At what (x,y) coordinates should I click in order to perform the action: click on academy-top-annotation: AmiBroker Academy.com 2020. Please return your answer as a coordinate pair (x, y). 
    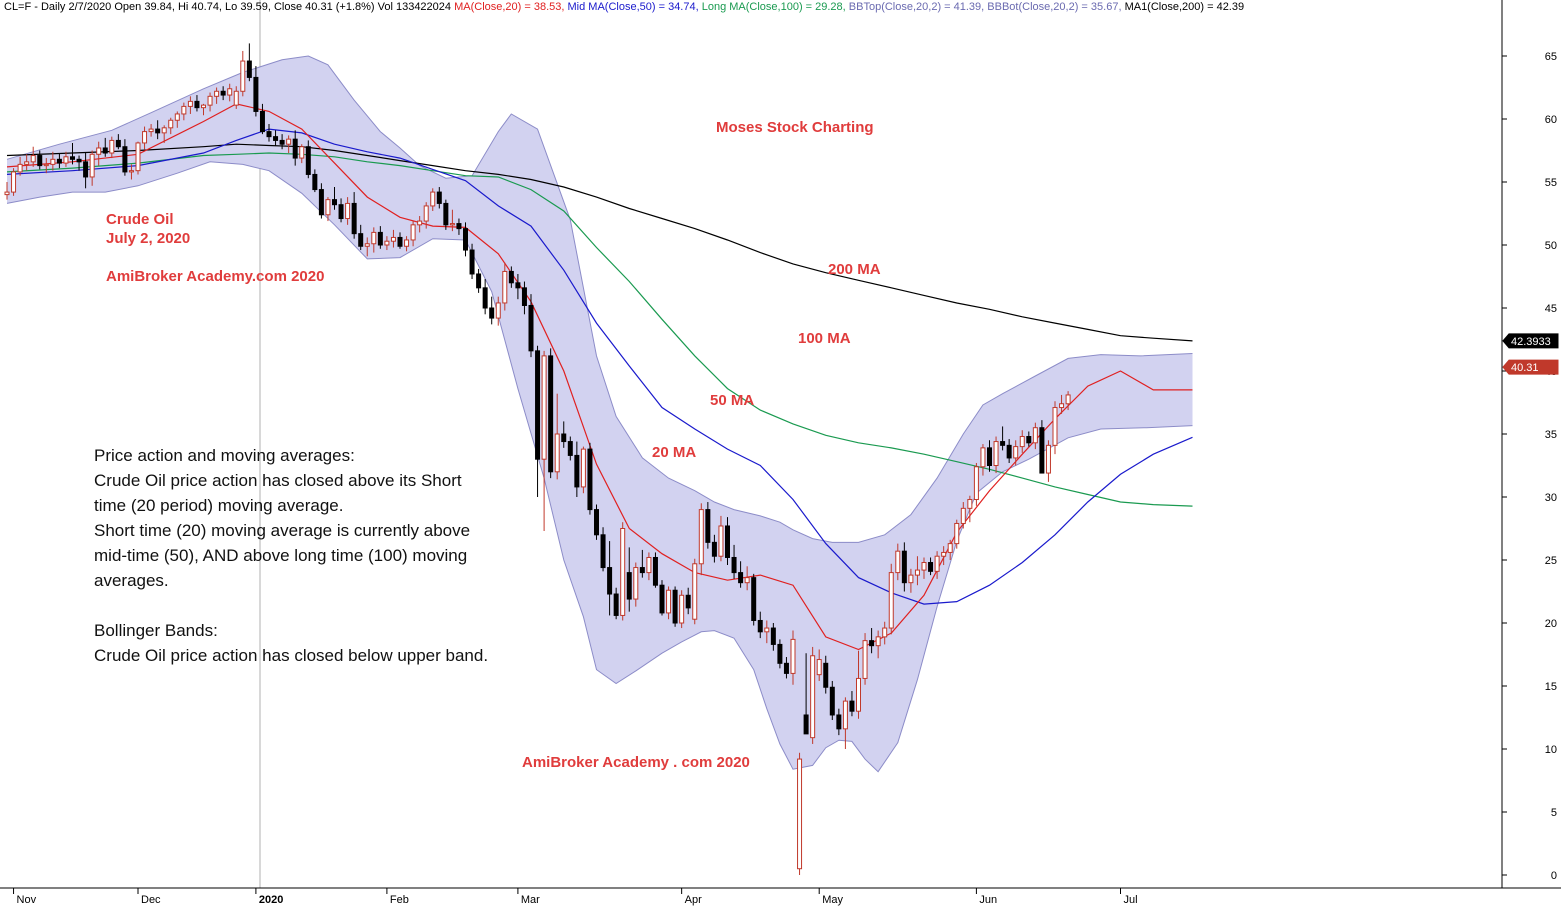
    Looking at the image, I should click on (215, 276).